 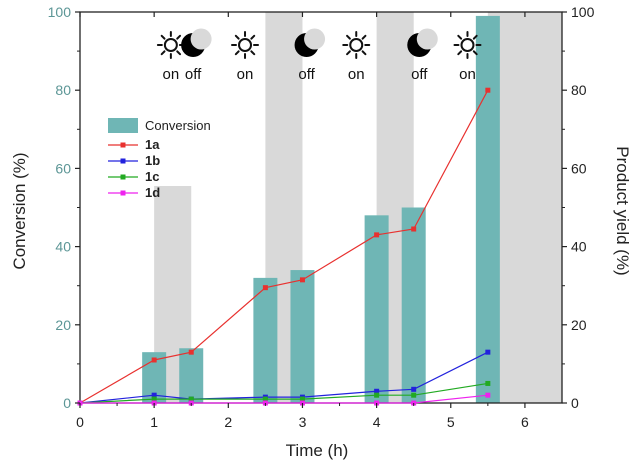 I want to click on phase-label-4: off, so click(x=306, y=74).